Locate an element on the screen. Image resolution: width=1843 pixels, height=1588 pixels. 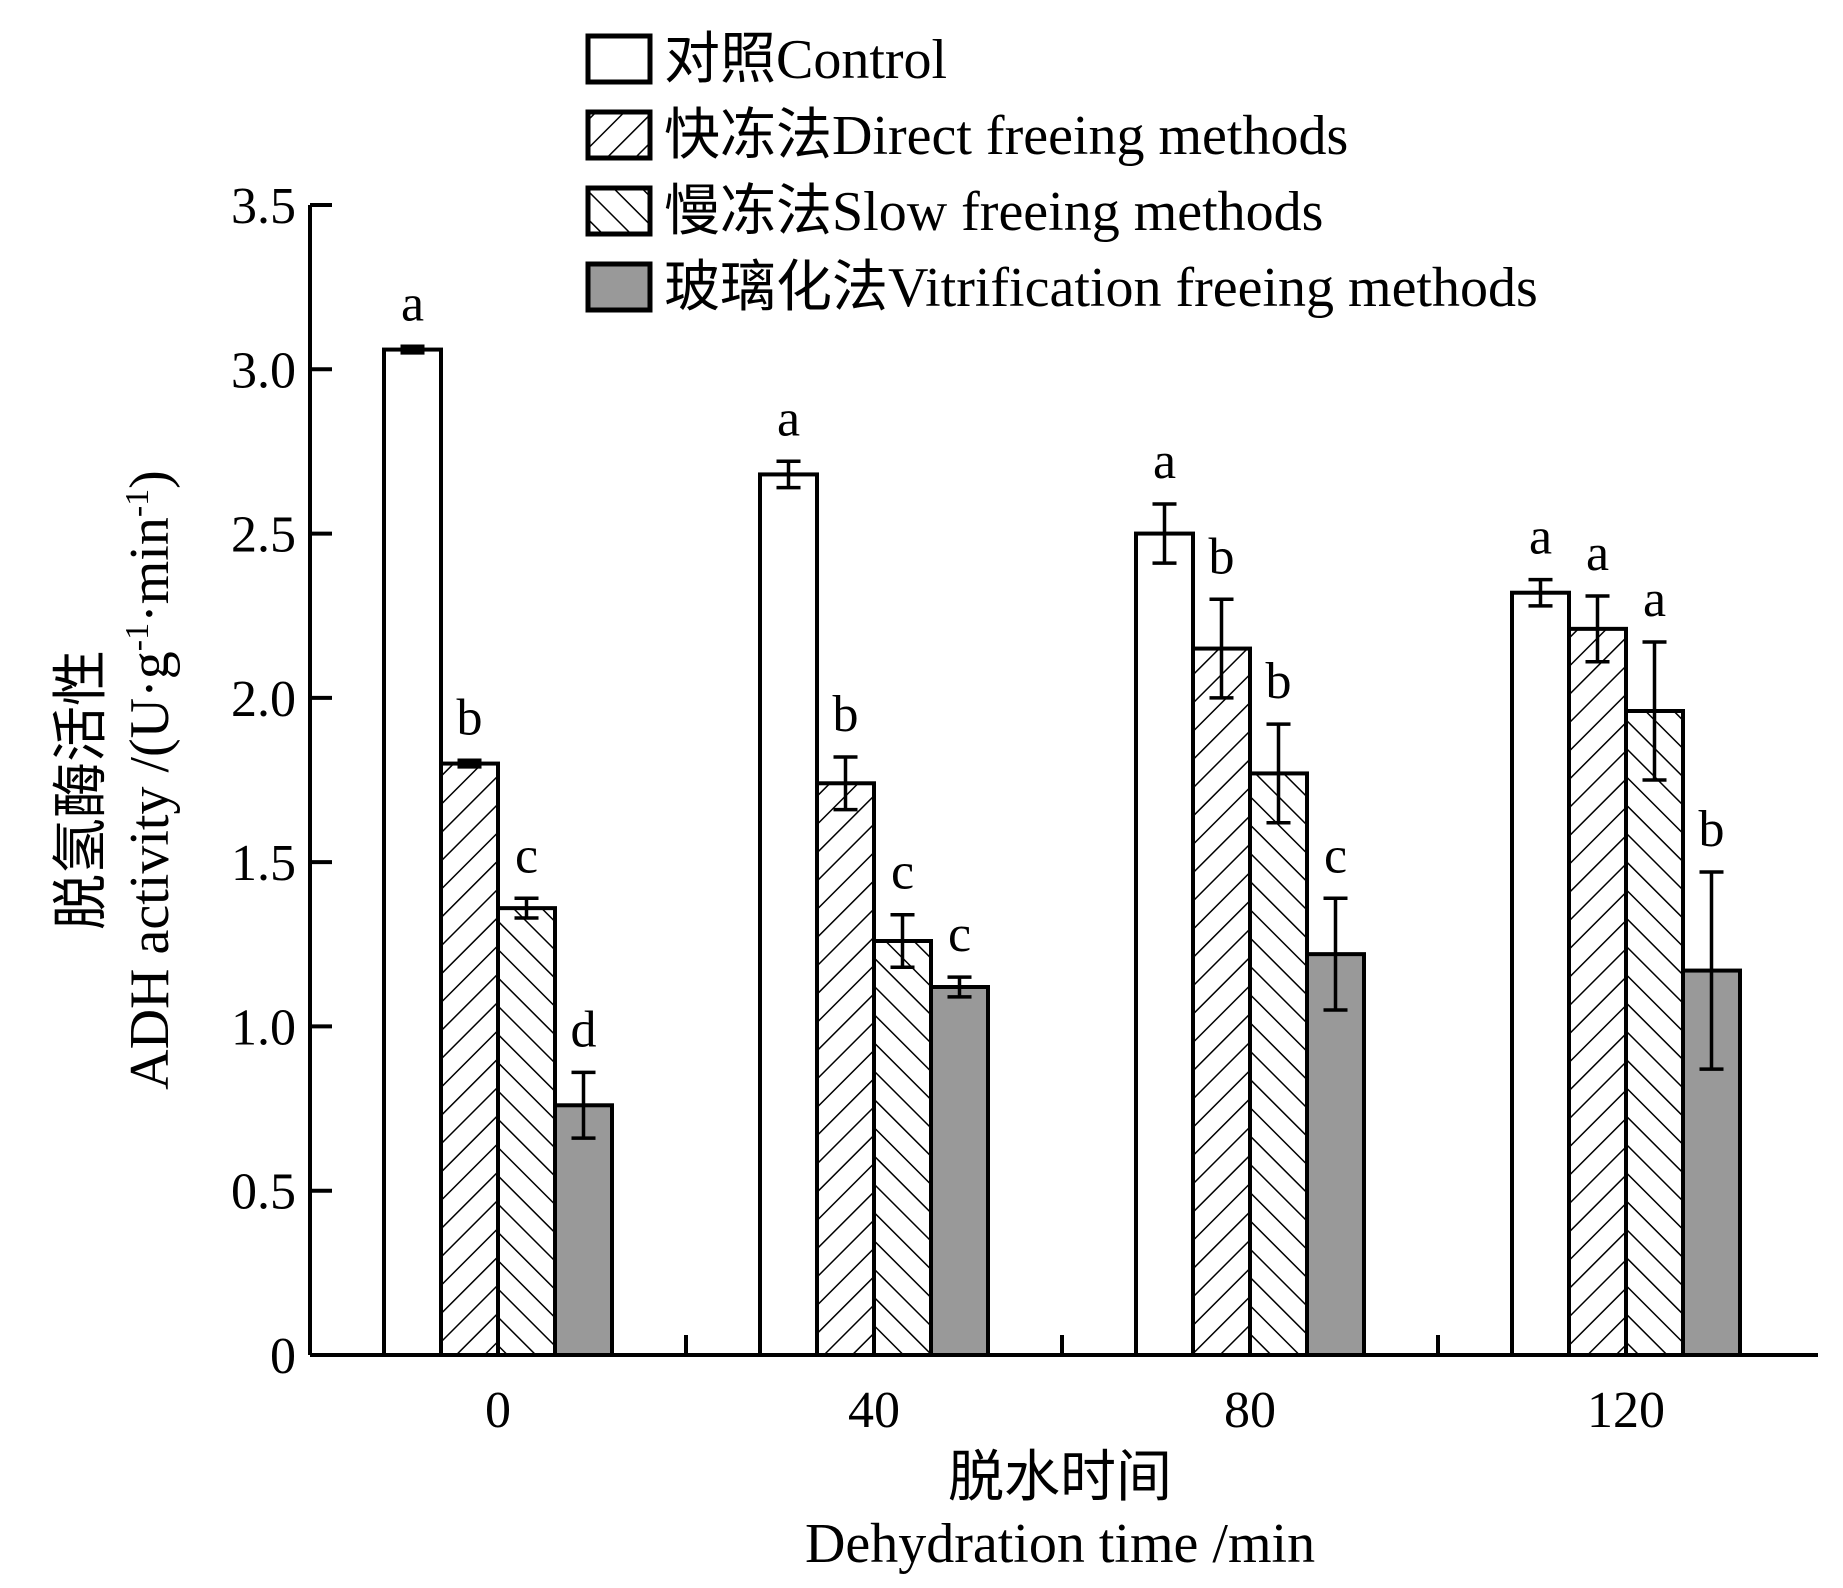
x-axis-title-line1: 脱水时间 is located at coordinates (1060, 1478).